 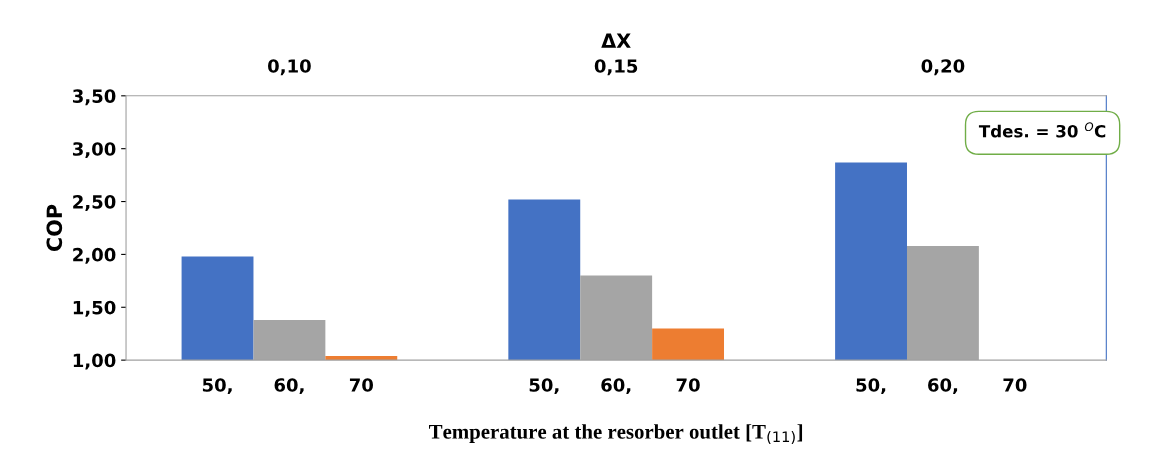 What do you see at coordinates (54, 228) in the screenshot?
I see `y-axis-title: COP` at bounding box center [54, 228].